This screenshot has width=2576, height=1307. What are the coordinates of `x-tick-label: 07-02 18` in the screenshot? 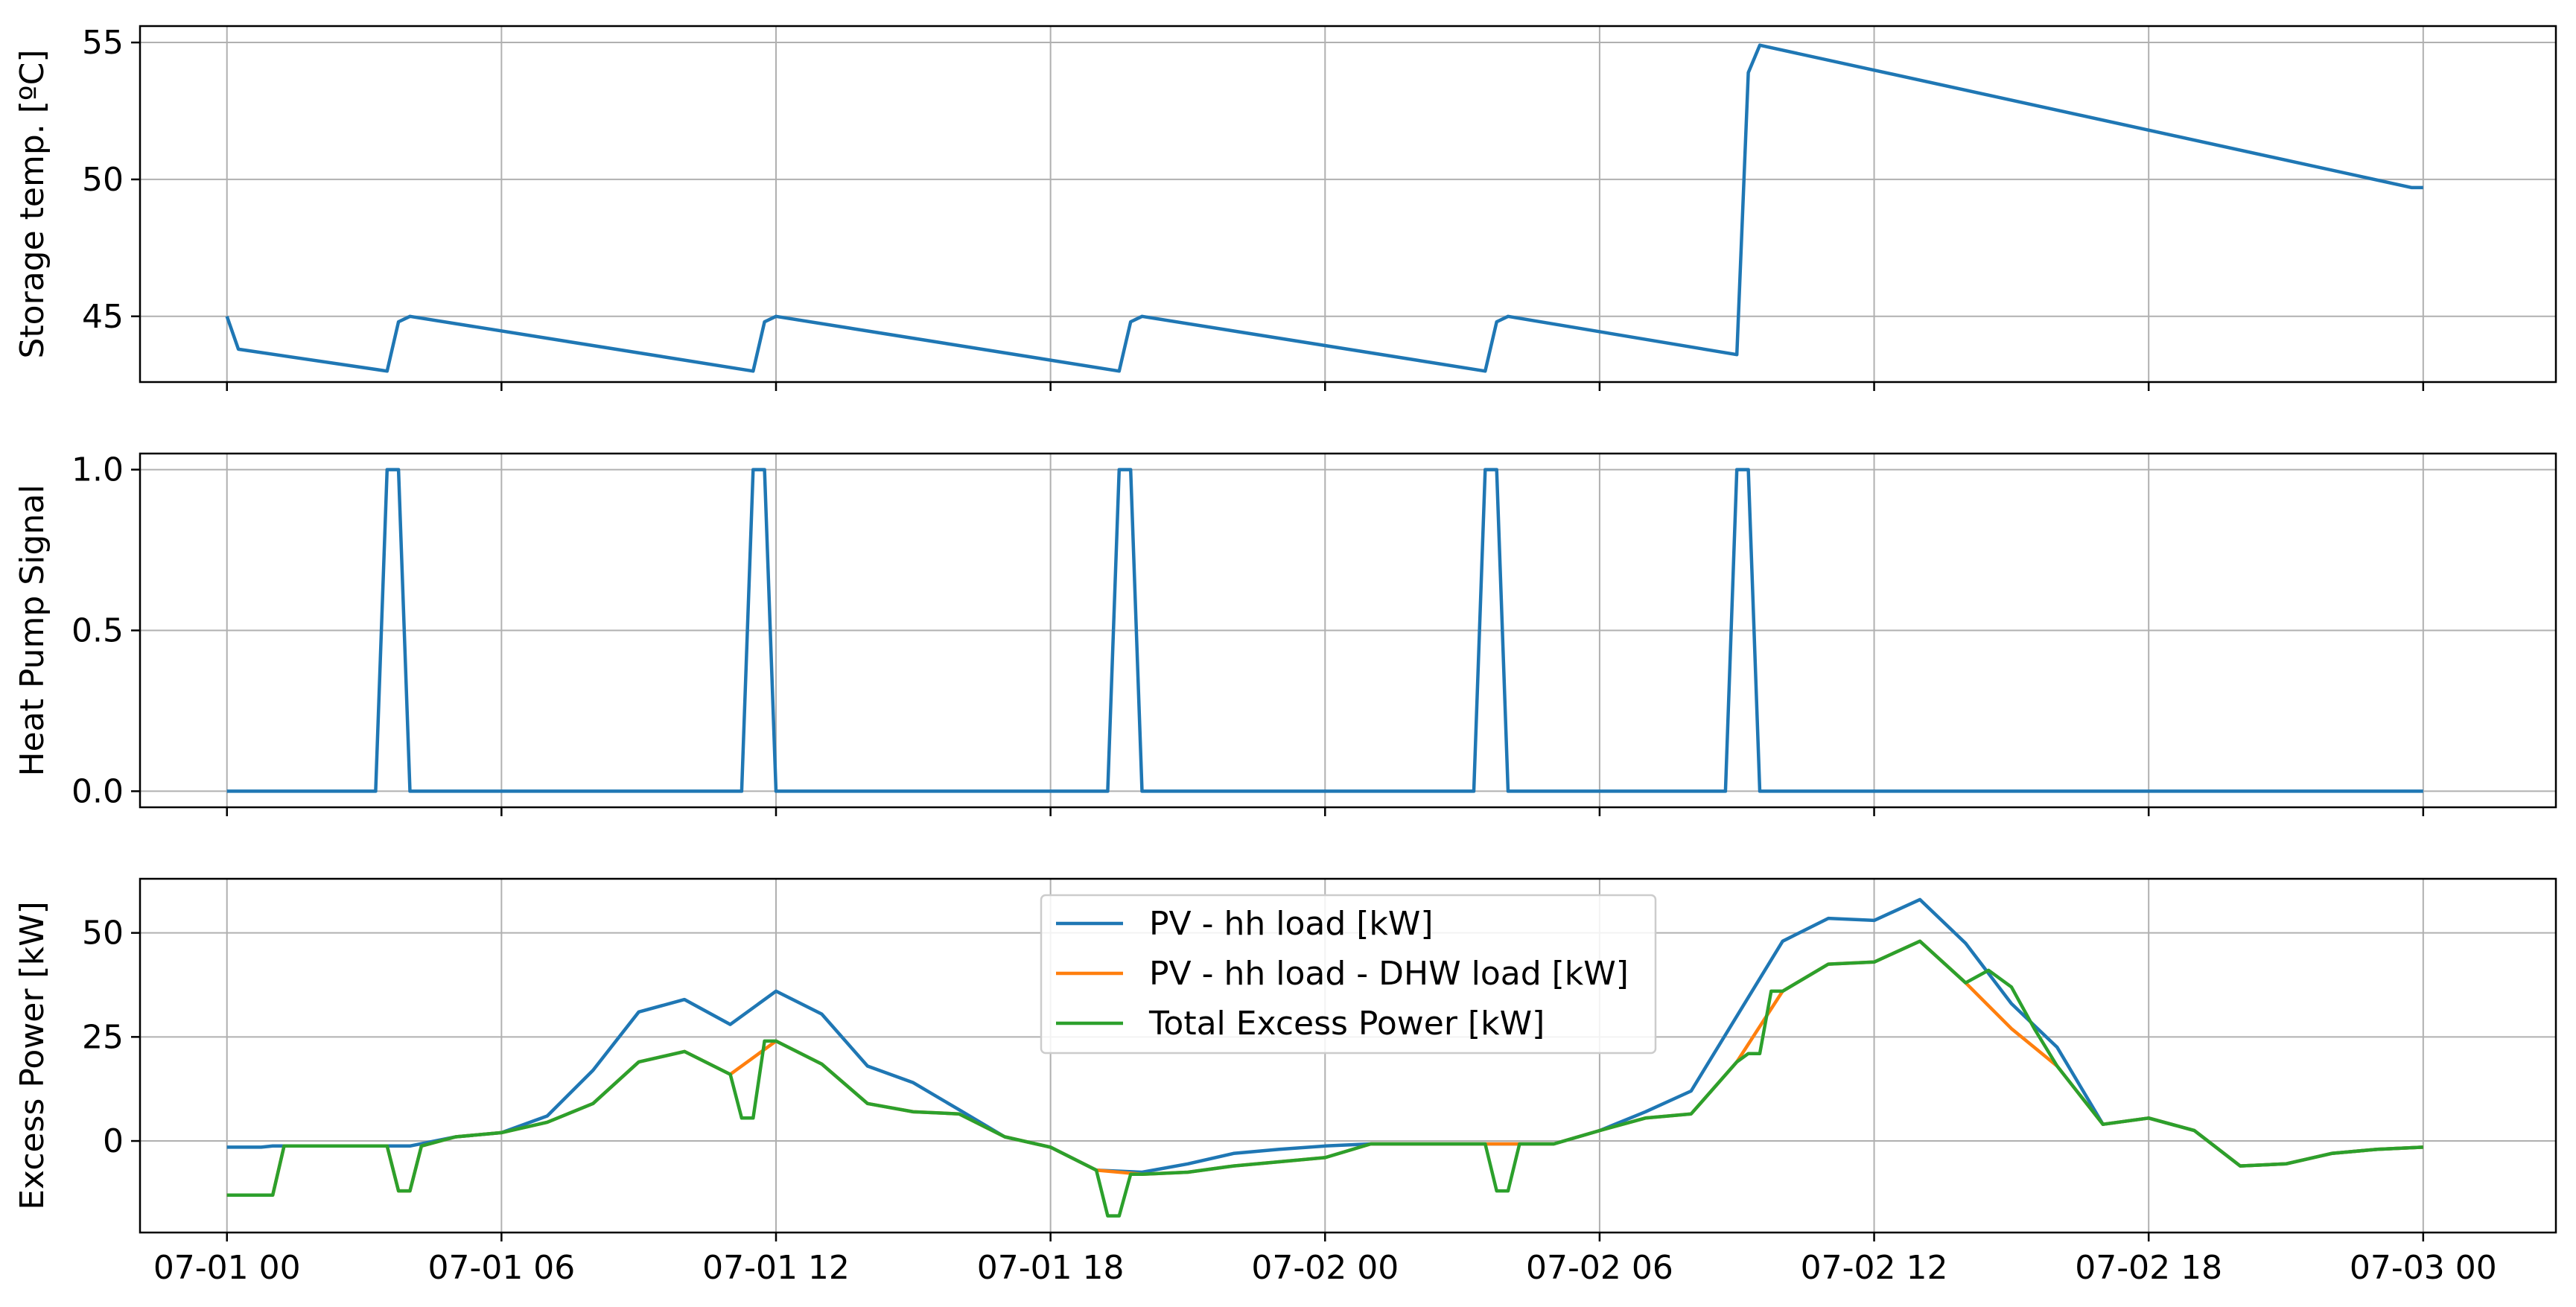 It's located at (2148, 1268).